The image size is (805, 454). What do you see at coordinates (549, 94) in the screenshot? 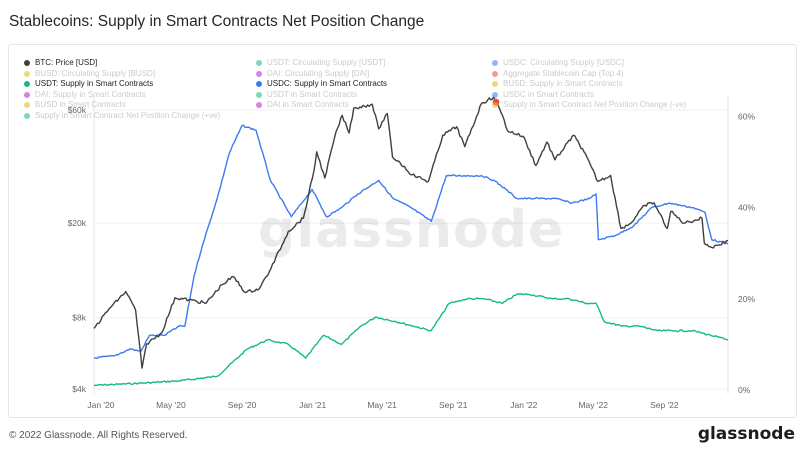
I see `legend-label: USDC in Smart Contracts` at bounding box center [549, 94].